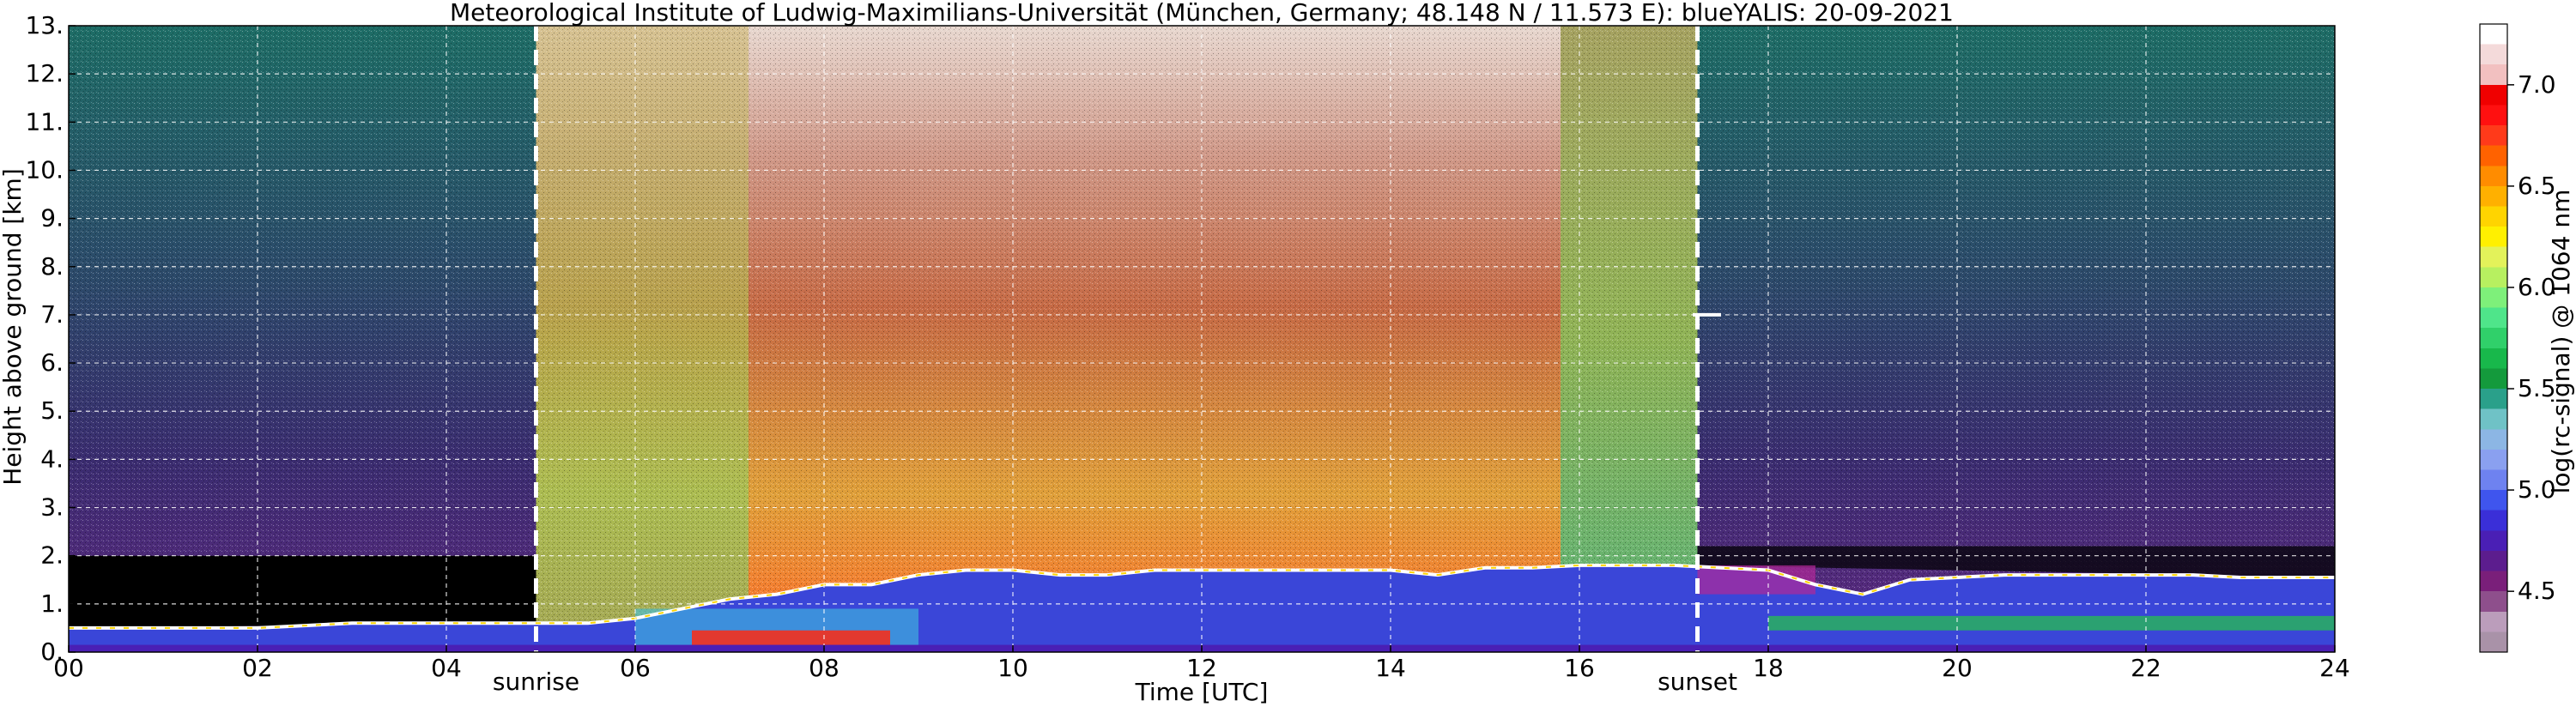 This screenshot has height=707, width=2576. I want to click on evening-residual-layer, so click(2051, 623).